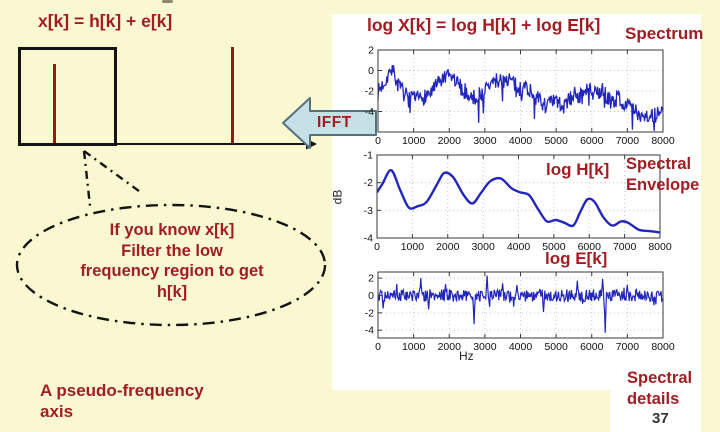 The width and height of the screenshot is (720, 432). I want to click on page-number: 37, so click(660, 418).